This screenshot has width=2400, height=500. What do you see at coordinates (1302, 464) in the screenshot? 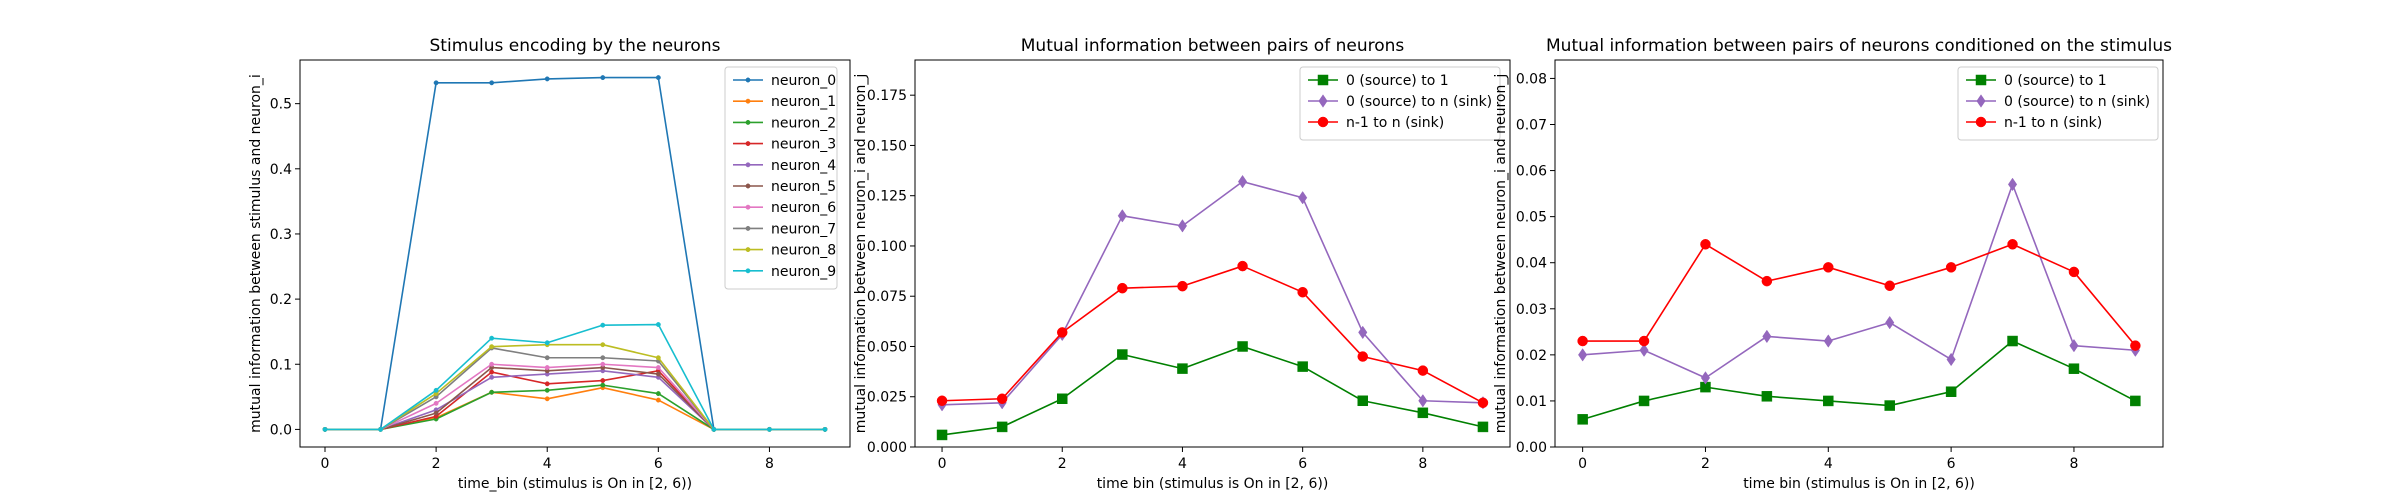
I see `x-tick-label: 6` at bounding box center [1302, 464].